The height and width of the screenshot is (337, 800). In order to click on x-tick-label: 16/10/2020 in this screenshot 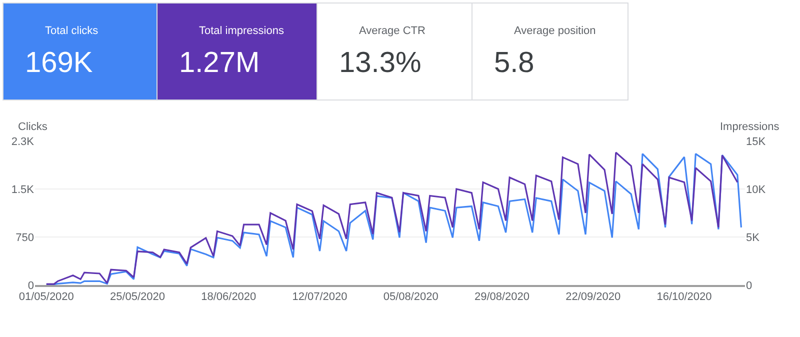, I will do `click(684, 296)`.